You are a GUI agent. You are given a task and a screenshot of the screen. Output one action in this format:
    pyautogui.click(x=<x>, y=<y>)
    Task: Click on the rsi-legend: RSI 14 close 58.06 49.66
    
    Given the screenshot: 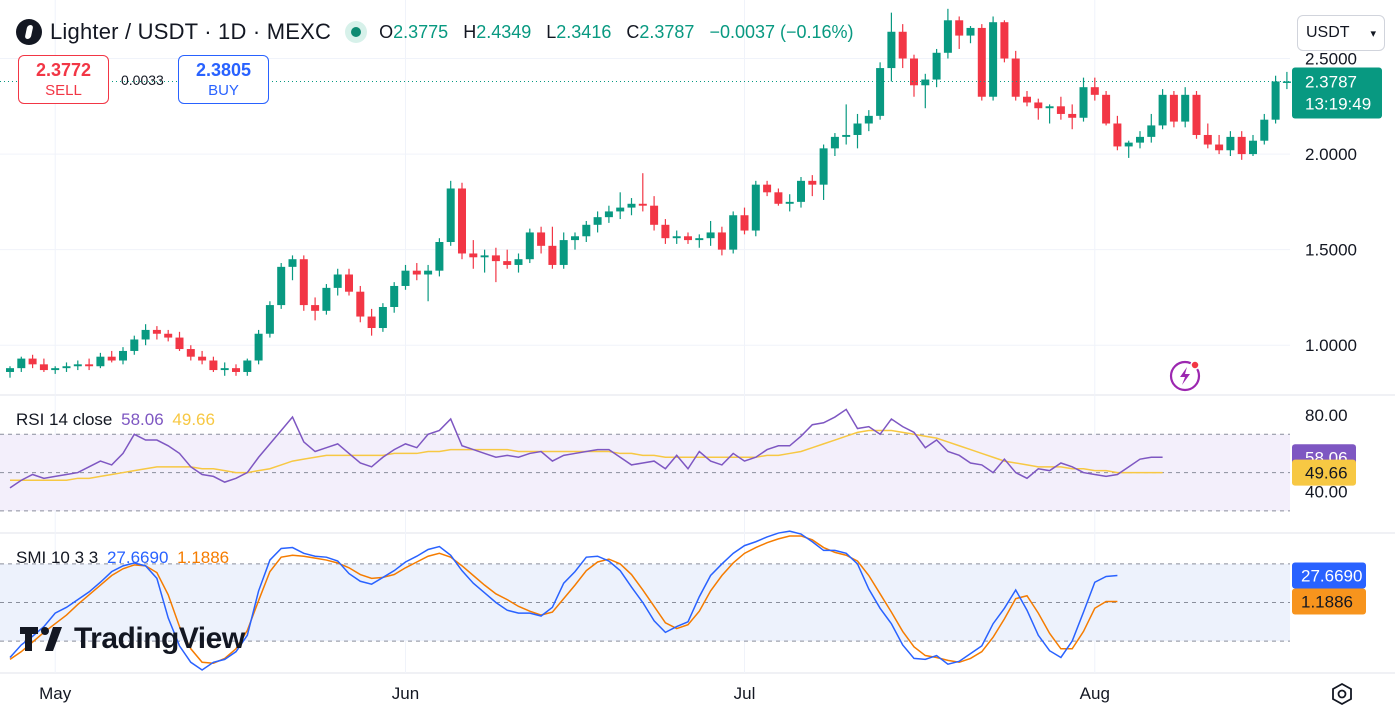 What is the action you would take?
    pyautogui.click(x=115, y=420)
    